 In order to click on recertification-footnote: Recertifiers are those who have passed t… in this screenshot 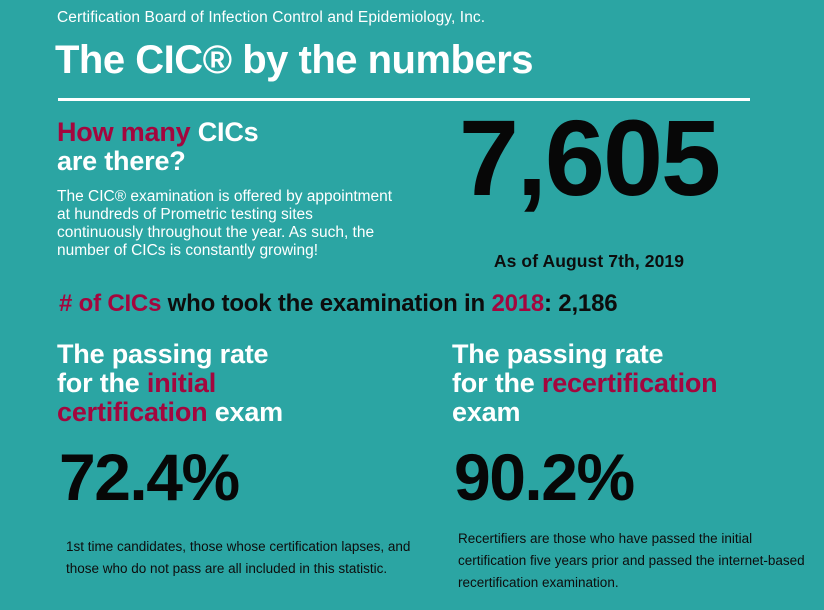, I will do `click(631, 560)`.